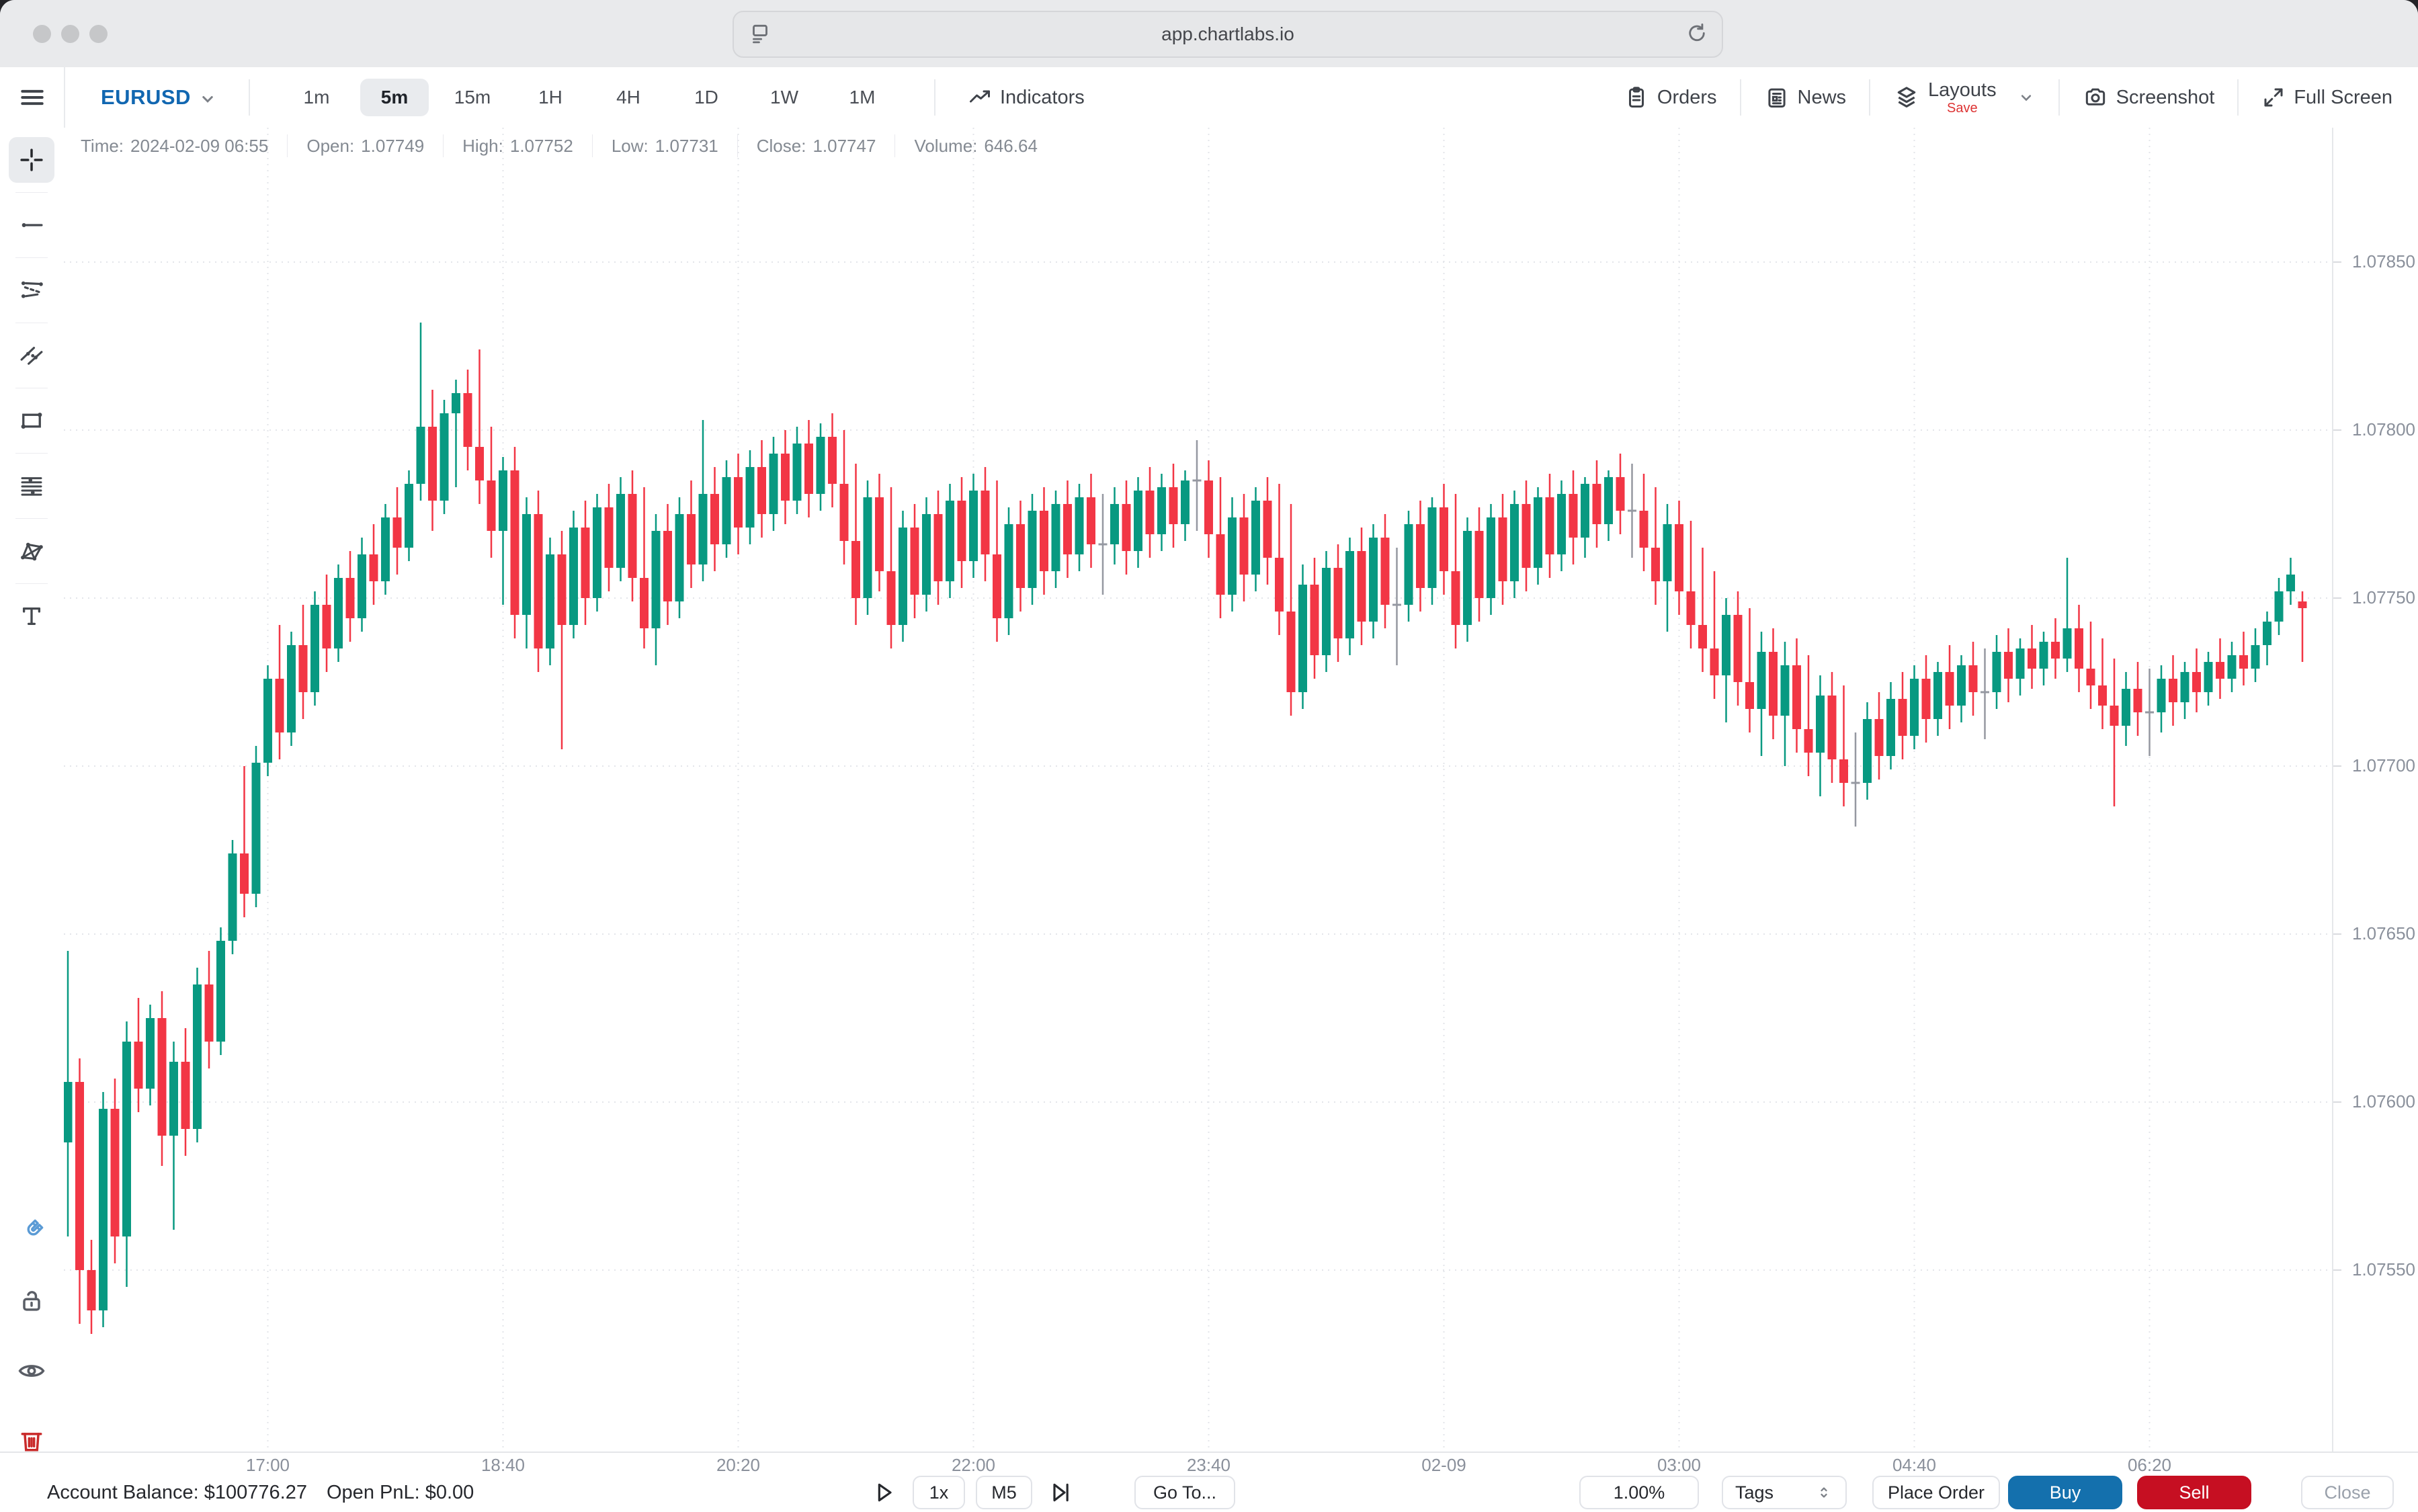 This screenshot has height=1512, width=2418. Describe the element at coordinates (2148, 98) in the screenshot. I see `screenshot-button: Screenshot` at that location.